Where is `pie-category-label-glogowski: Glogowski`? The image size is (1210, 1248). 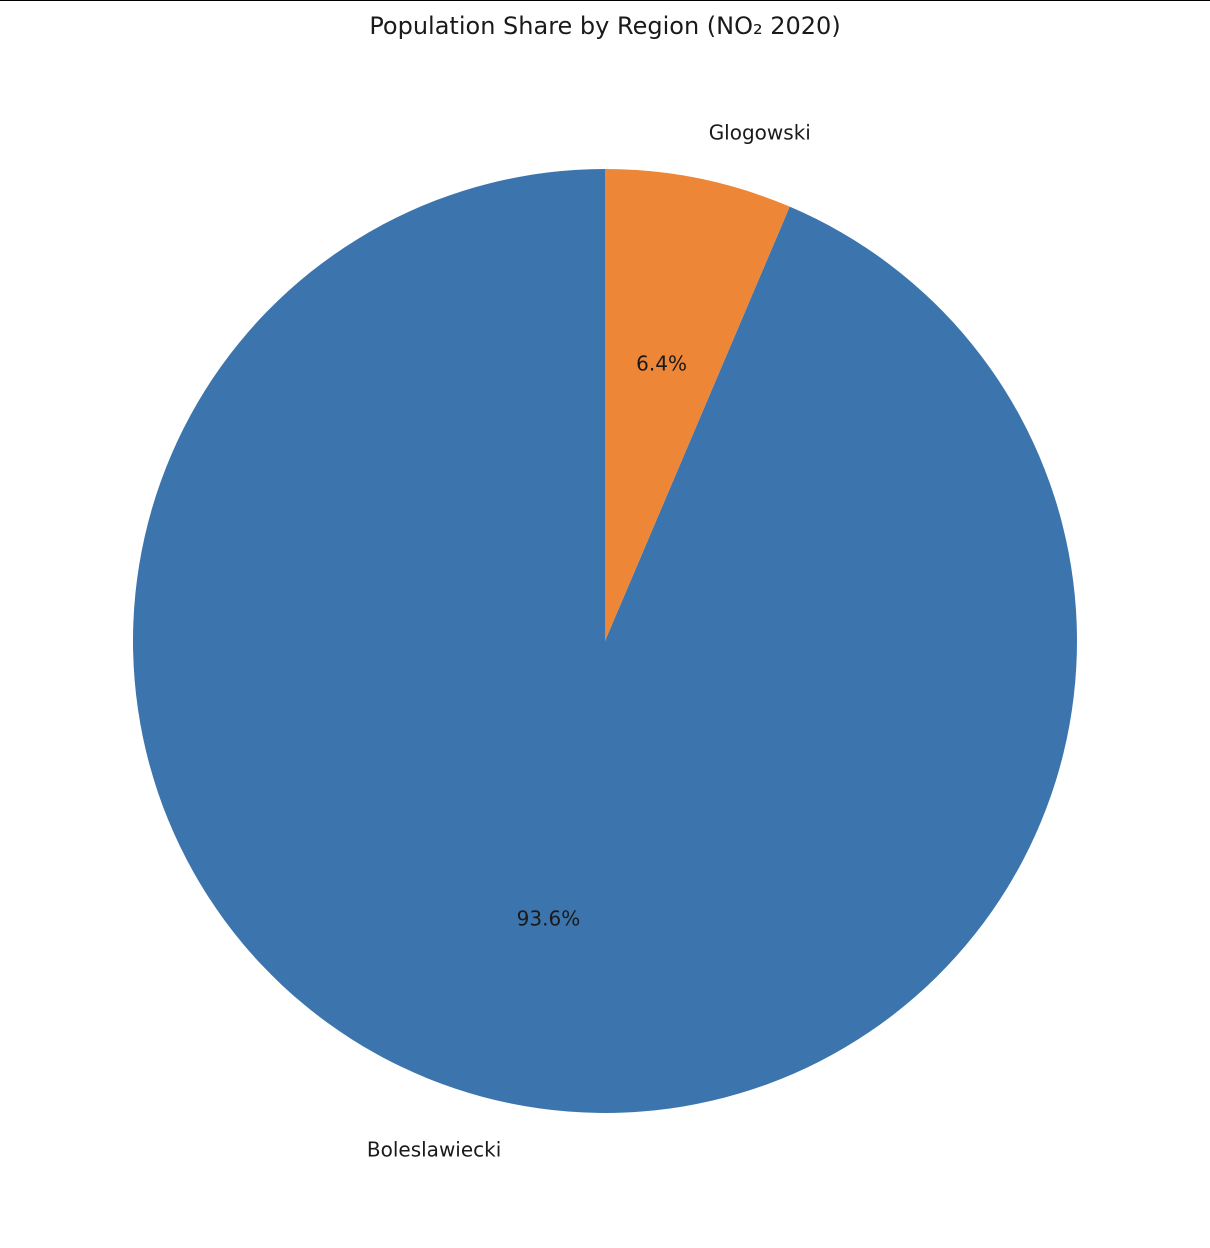 pie-category-label-glogowski: Glogowski is located at coordinates (760, 132).